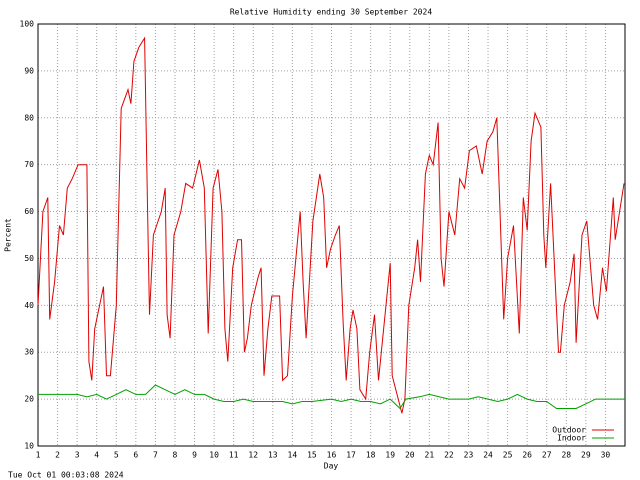  What do you see at coordinates (77, 455) in the screenshot?
I see `x-tick-label: 3` at bounding box center [77, 455].